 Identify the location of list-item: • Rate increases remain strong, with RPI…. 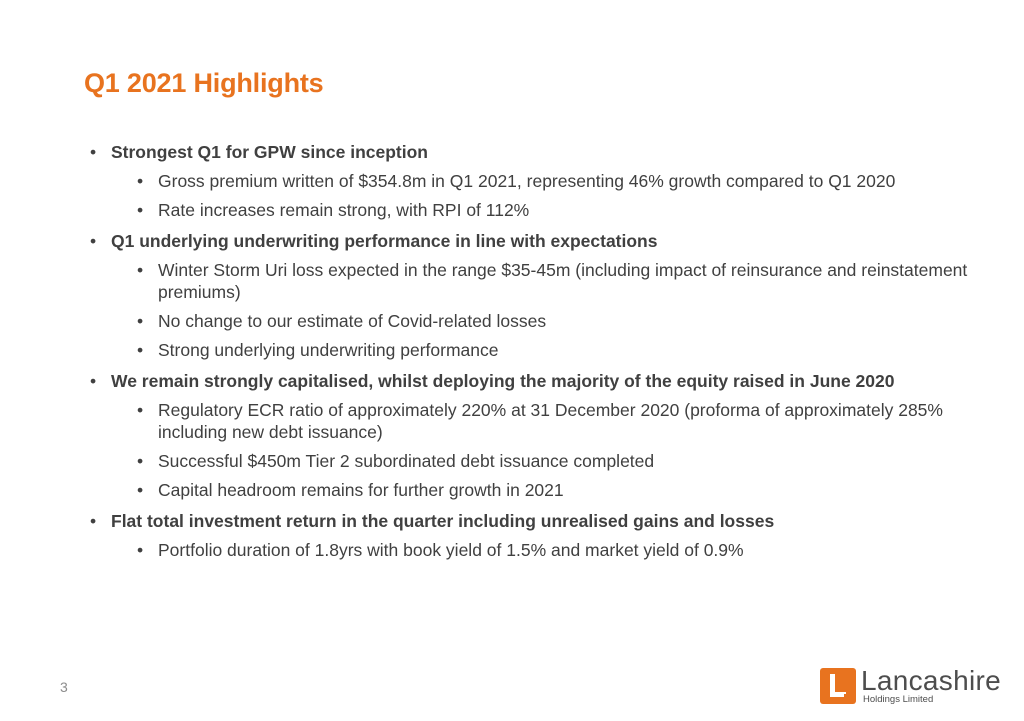
(540, 210).